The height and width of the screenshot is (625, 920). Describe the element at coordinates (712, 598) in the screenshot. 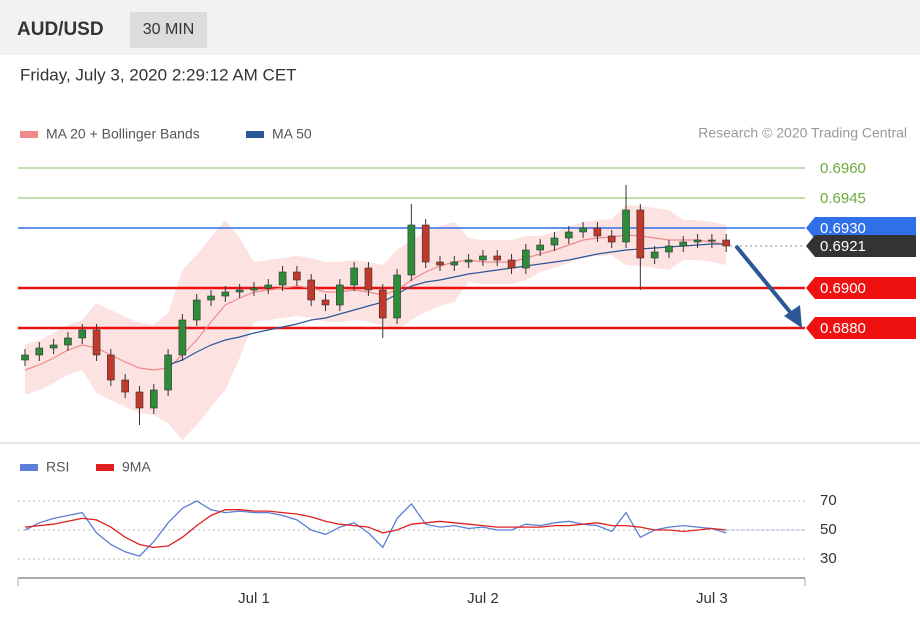

I see `x-tick-label: Jul 3` at that location.